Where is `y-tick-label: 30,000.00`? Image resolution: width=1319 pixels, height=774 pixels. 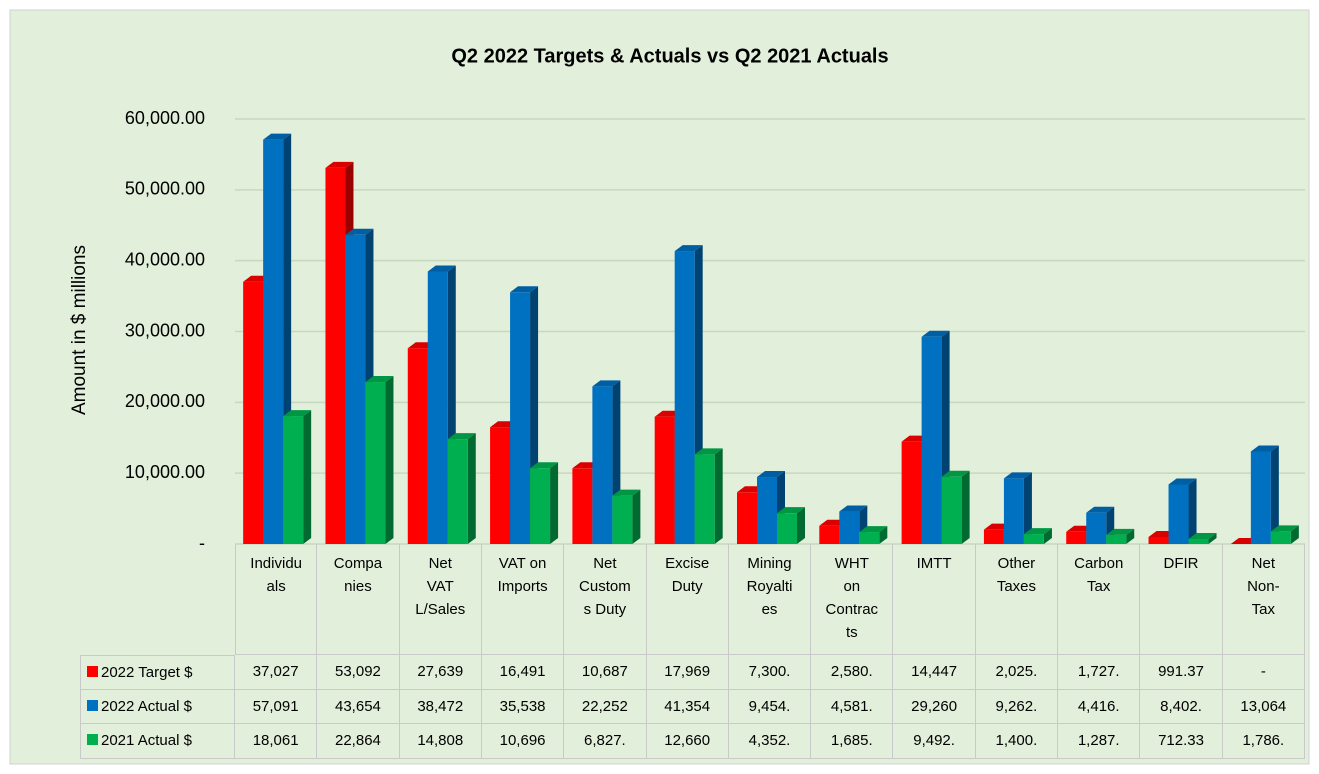
y-tick-label: 30,000.00 is located at coordinates (165, 330).